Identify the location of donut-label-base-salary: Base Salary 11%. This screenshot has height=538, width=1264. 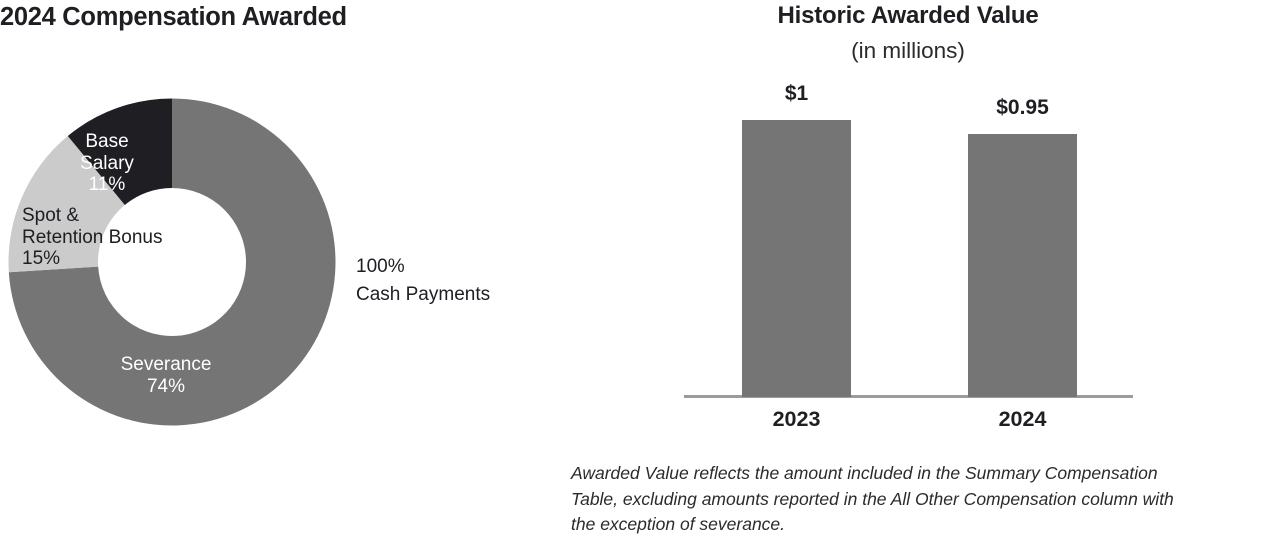
(107, 163).